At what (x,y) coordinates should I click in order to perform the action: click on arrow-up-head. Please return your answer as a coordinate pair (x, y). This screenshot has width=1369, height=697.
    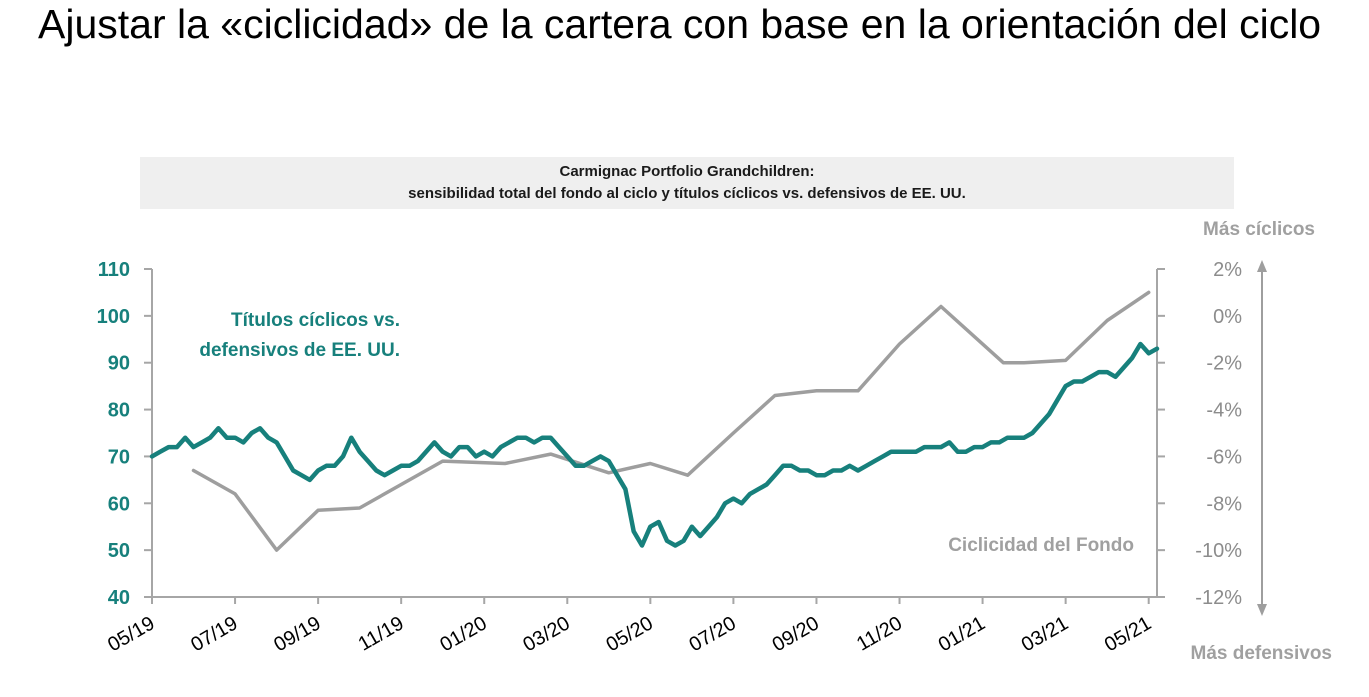
    Looking at the image, I should click on (1262, 266).